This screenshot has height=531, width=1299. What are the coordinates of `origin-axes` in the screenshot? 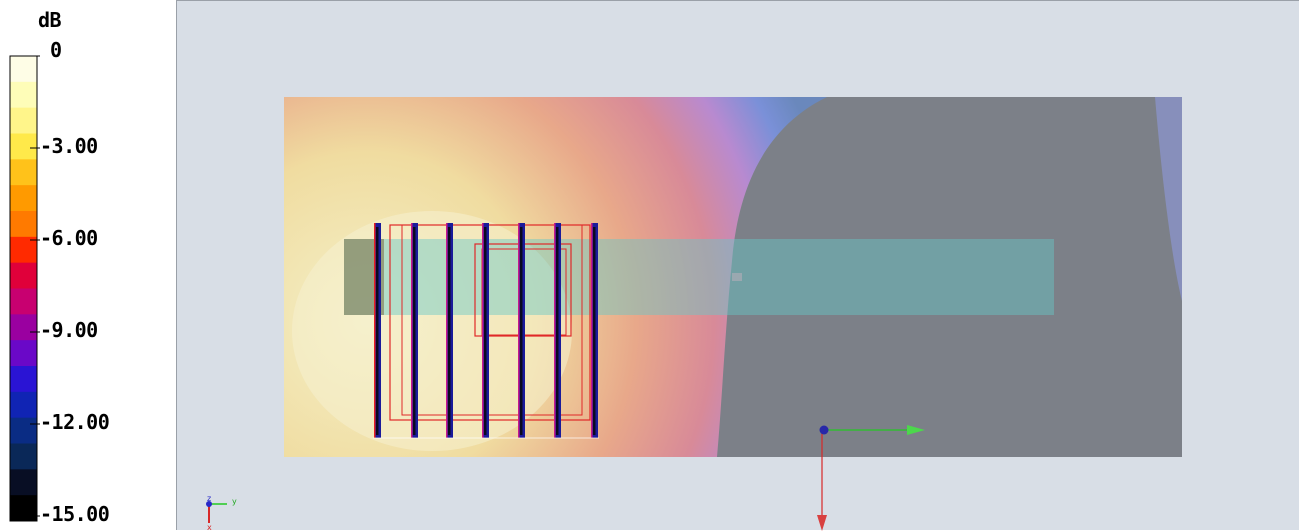 It's located at (871, 478).